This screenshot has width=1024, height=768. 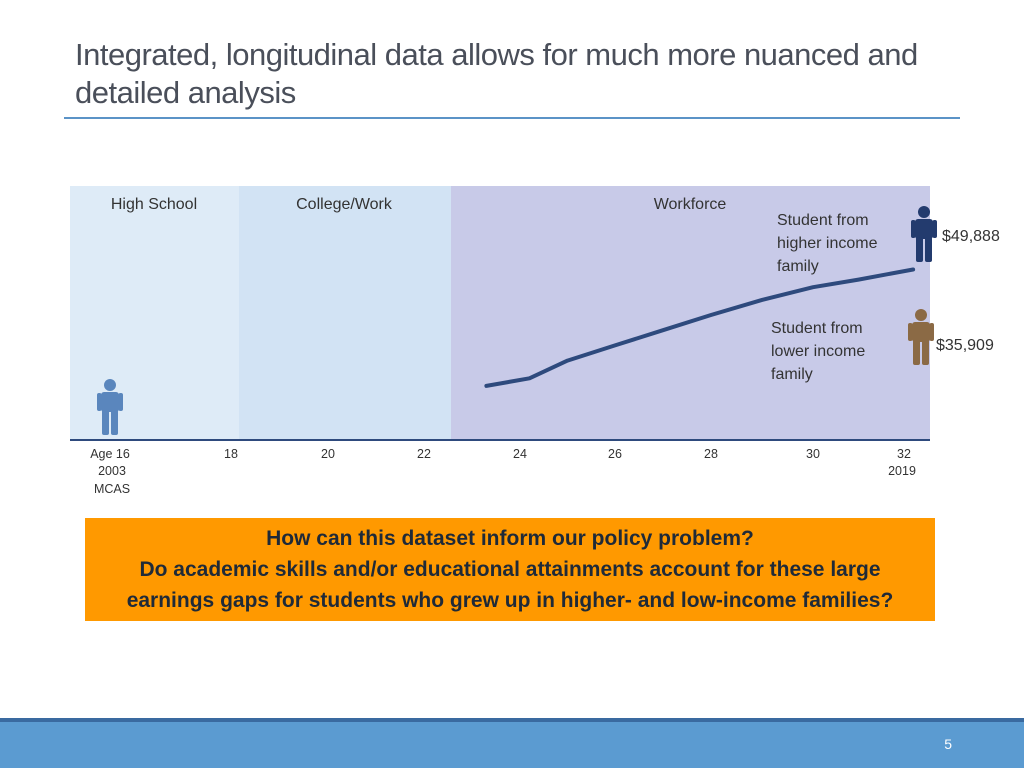 What do you see at coordinates (154, 204) in the screenshot?
I see `stage-band-high-school-label: High School` at bounding box center [154, 204].